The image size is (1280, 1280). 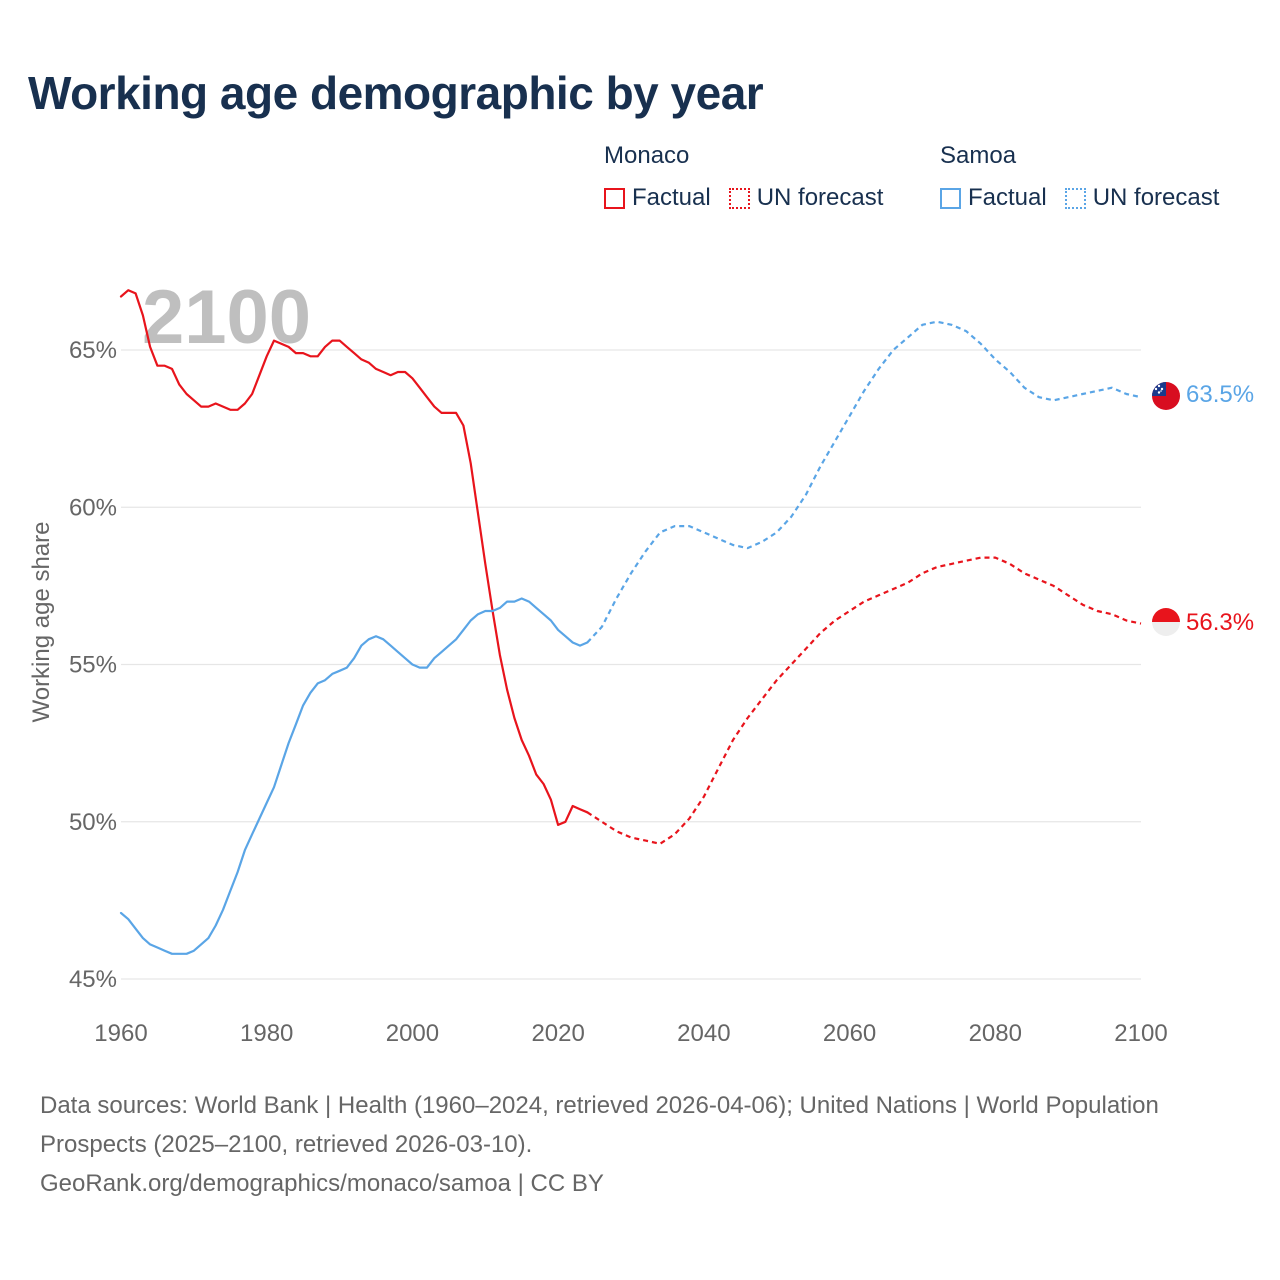 What do you see at coordinates (978, 155) in the screenshot?
I see `legend-samoa-name: Samoa` at bounding box center [978, 155].